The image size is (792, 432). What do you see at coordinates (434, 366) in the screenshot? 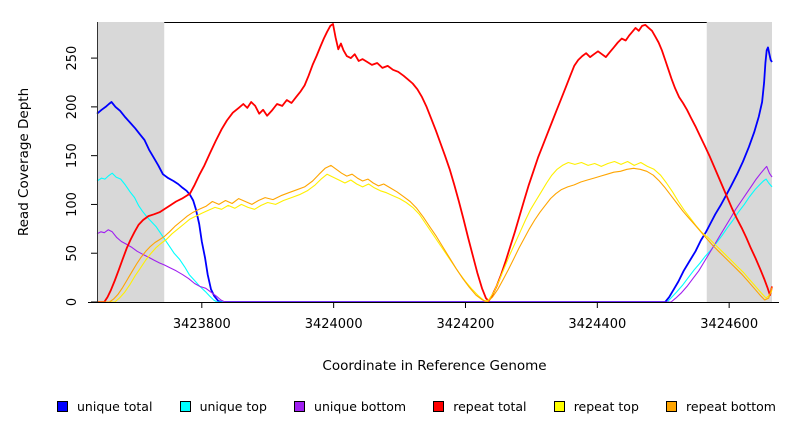
I see `x-axis-title: Coordinate in Reference Genome` at bounding box center [434, 366].